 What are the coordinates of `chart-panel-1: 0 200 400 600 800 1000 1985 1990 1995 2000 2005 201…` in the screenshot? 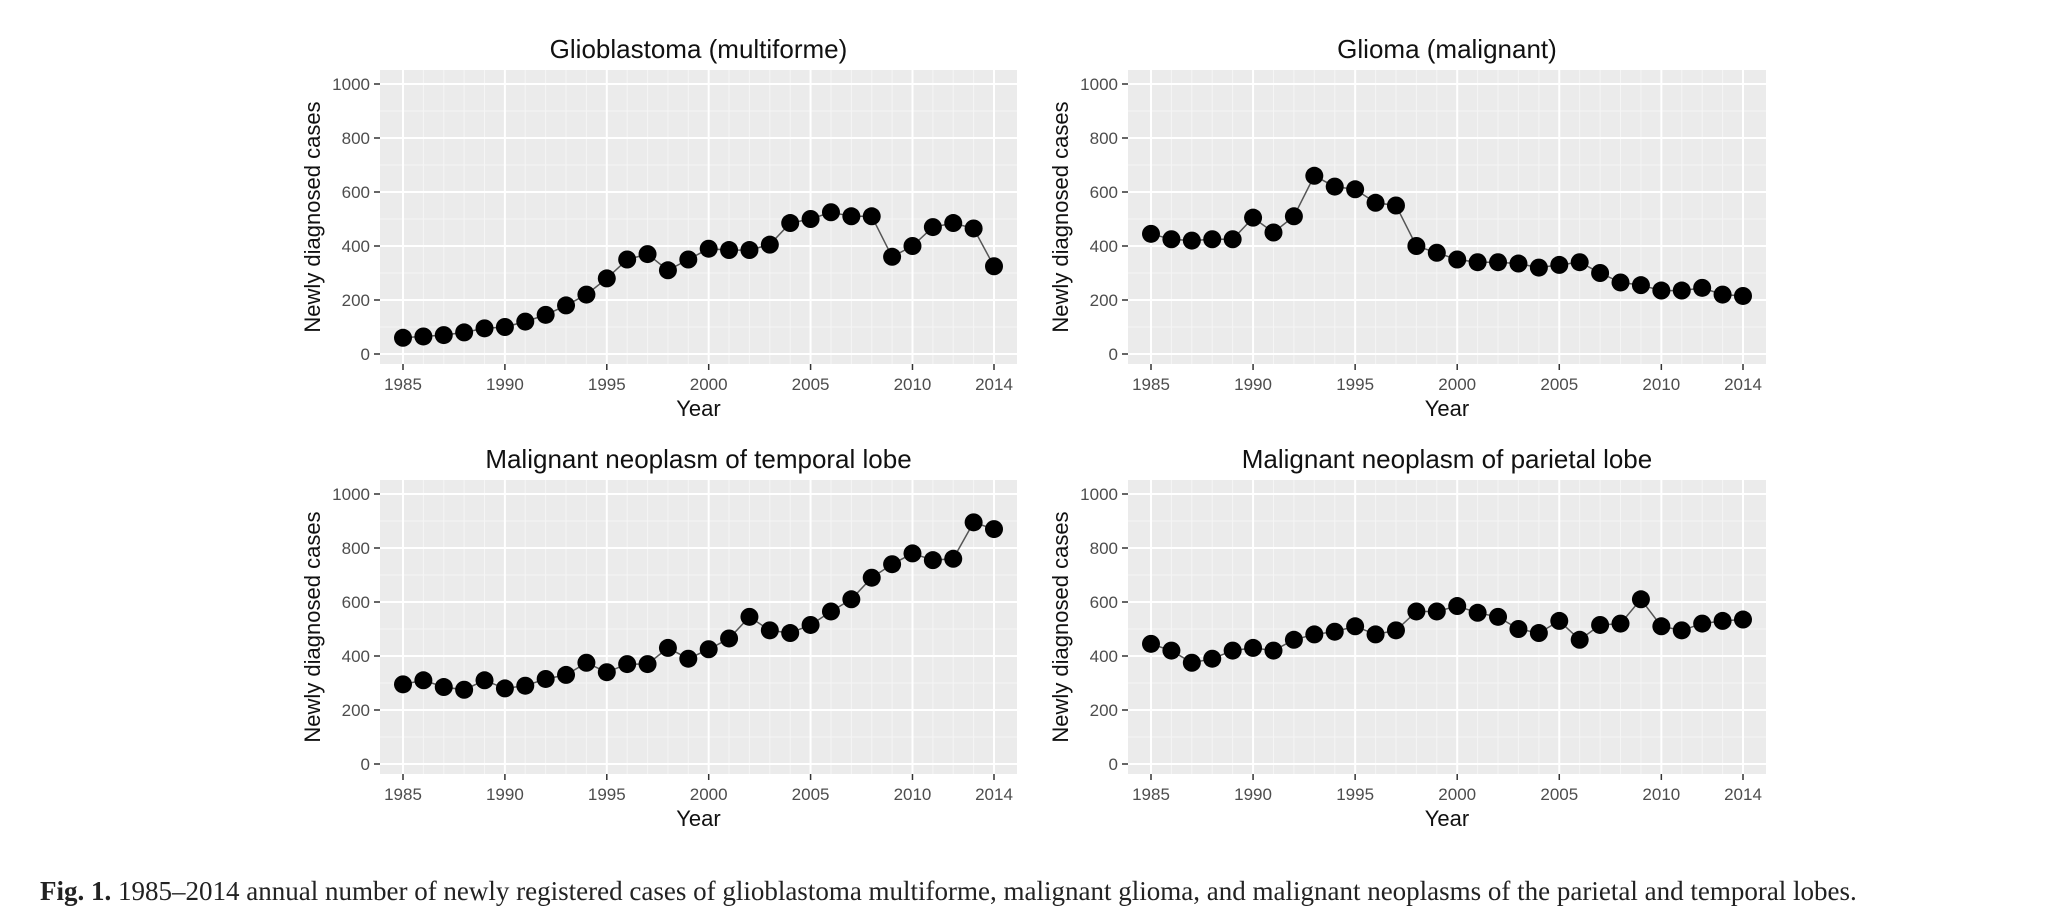 It's located at (658, 227).